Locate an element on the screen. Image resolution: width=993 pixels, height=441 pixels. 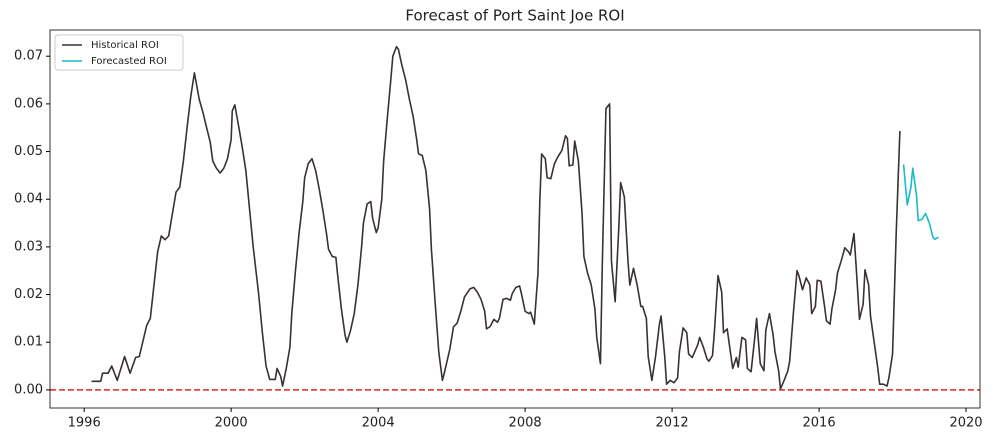
y-tick-label: 0.03 is located at coordinates (28, 246).